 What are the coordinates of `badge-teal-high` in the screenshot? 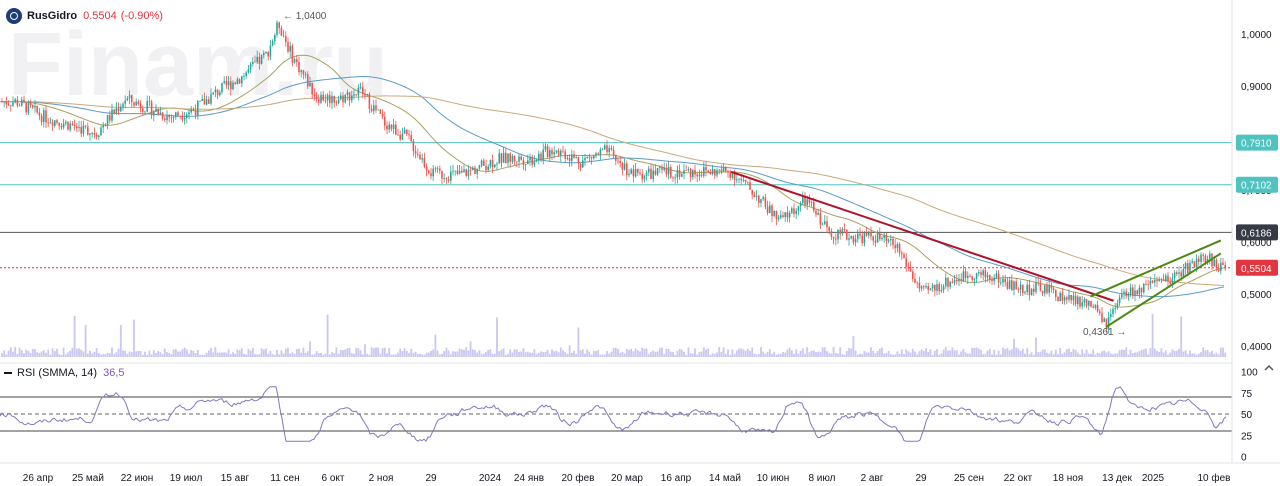 It's located at (1257, 142).